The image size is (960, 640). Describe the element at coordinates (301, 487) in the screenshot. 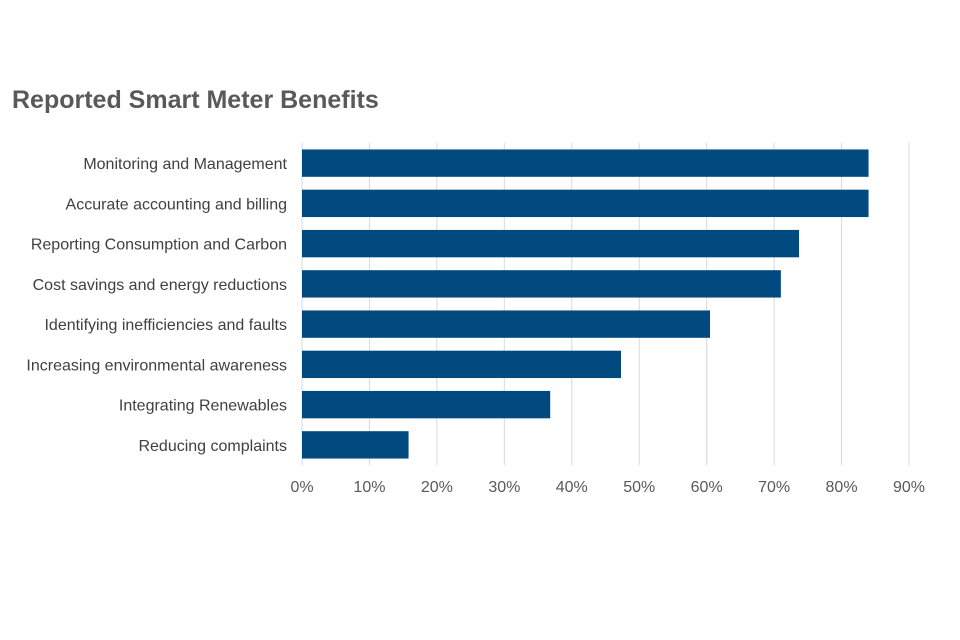

I see `x-tick-label: 0%` at that location.